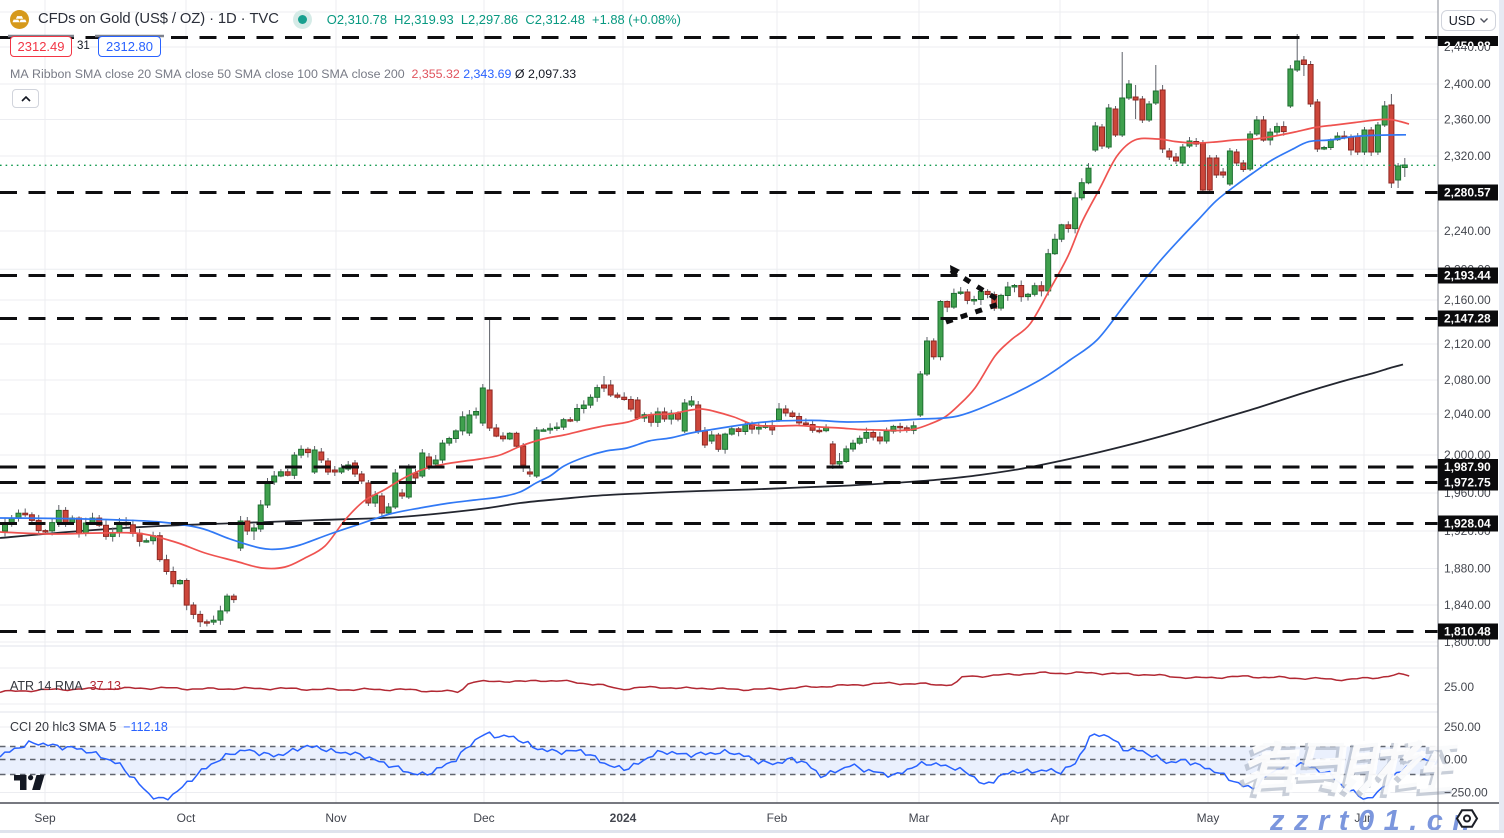  What do you see at coordinates (1467, 344) in the screenshot?
I see `svg-text: 2,120.00` at bounding box center [1467, 344].